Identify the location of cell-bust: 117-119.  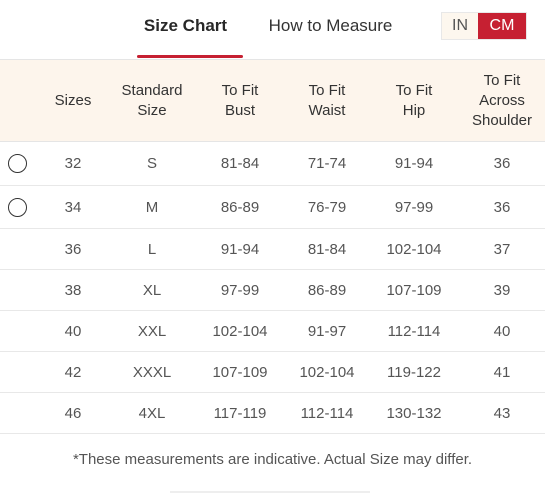
(240, 413).